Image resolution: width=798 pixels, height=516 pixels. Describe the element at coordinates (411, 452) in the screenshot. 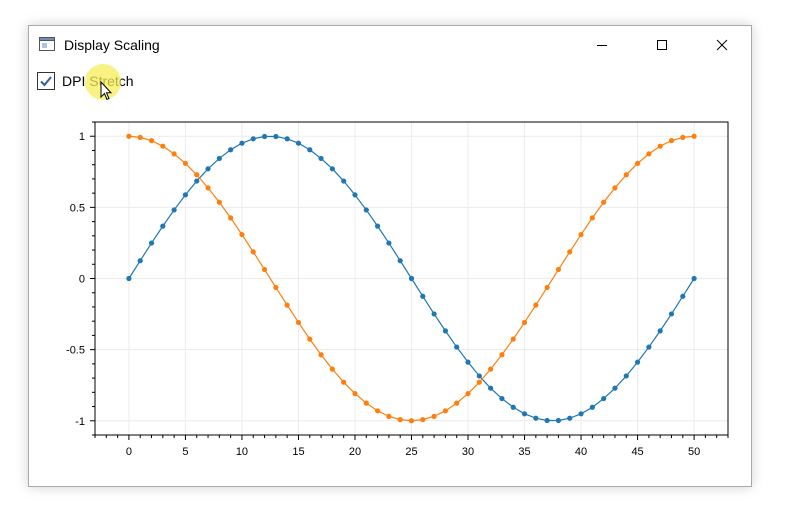

I see `x-tick-label: 25` at that location.